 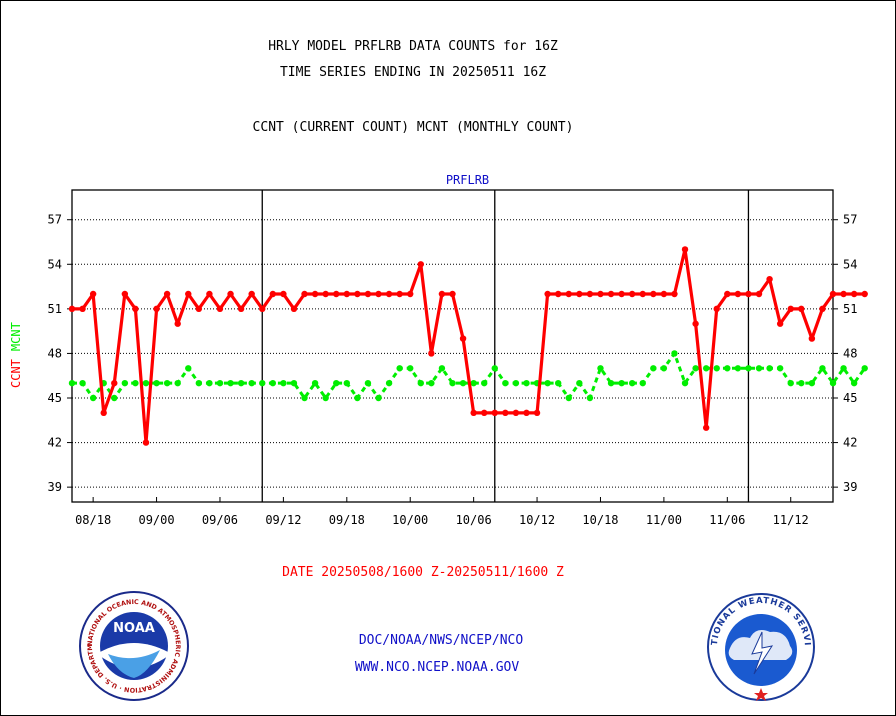 I want to click on y-tick-label-right: 42, so click(x=850, y=443).